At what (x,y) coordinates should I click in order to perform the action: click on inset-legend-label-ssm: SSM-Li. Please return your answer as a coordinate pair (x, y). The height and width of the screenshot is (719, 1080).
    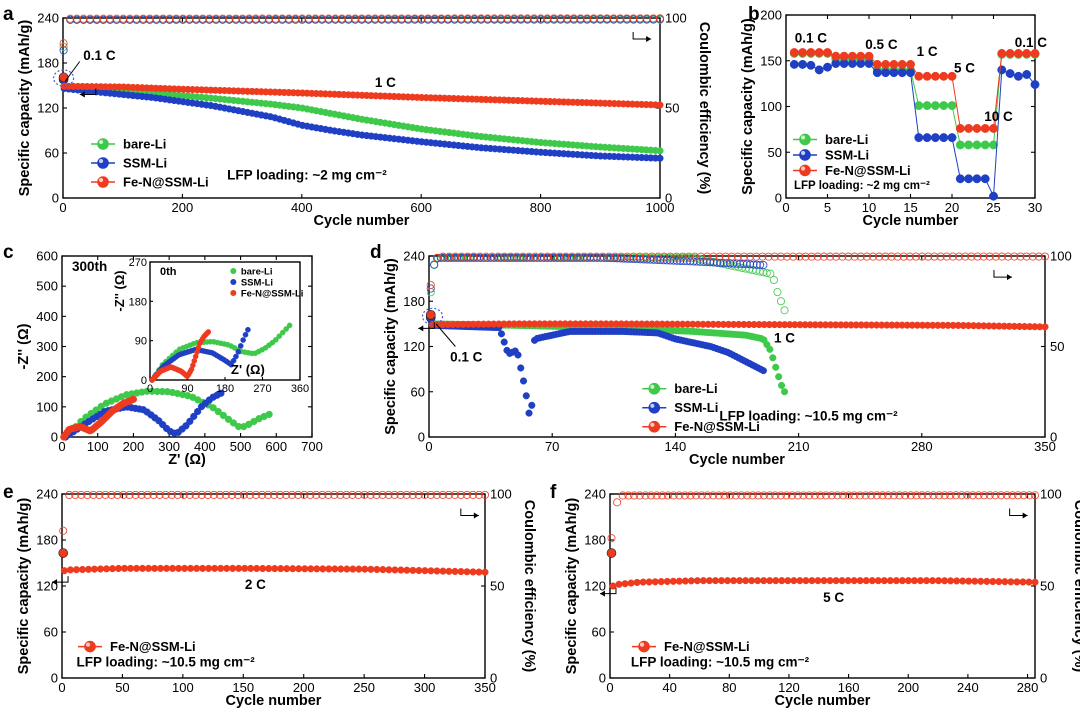
    Looking at the image, I should click on (257, 283).